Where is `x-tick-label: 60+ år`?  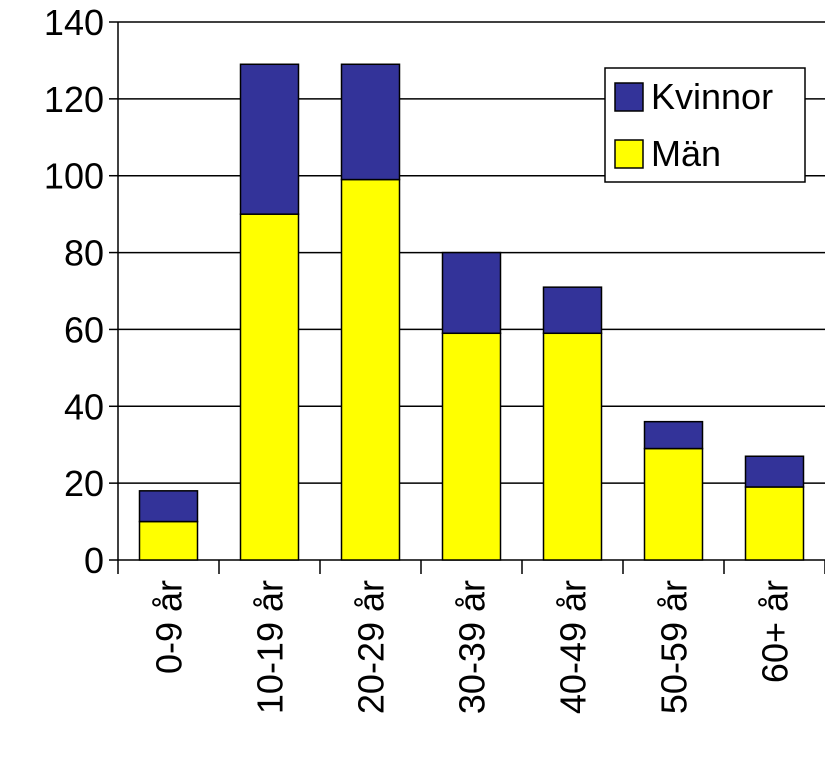
x-tick-label: 60+ år is located at coordinates (775, 631).